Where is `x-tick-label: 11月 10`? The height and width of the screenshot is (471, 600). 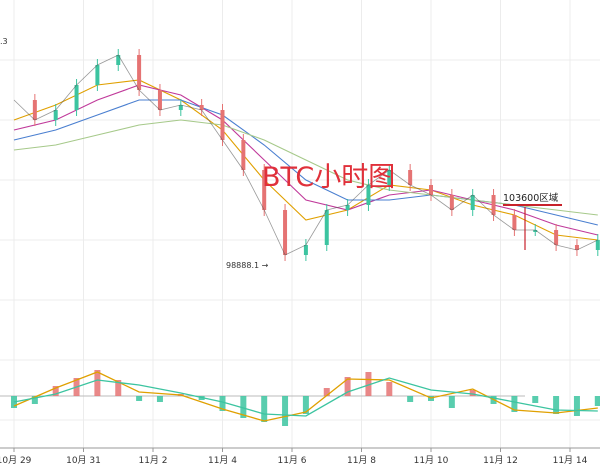
x-tick-label: 11月 10 is located at coordinates (431, 460).